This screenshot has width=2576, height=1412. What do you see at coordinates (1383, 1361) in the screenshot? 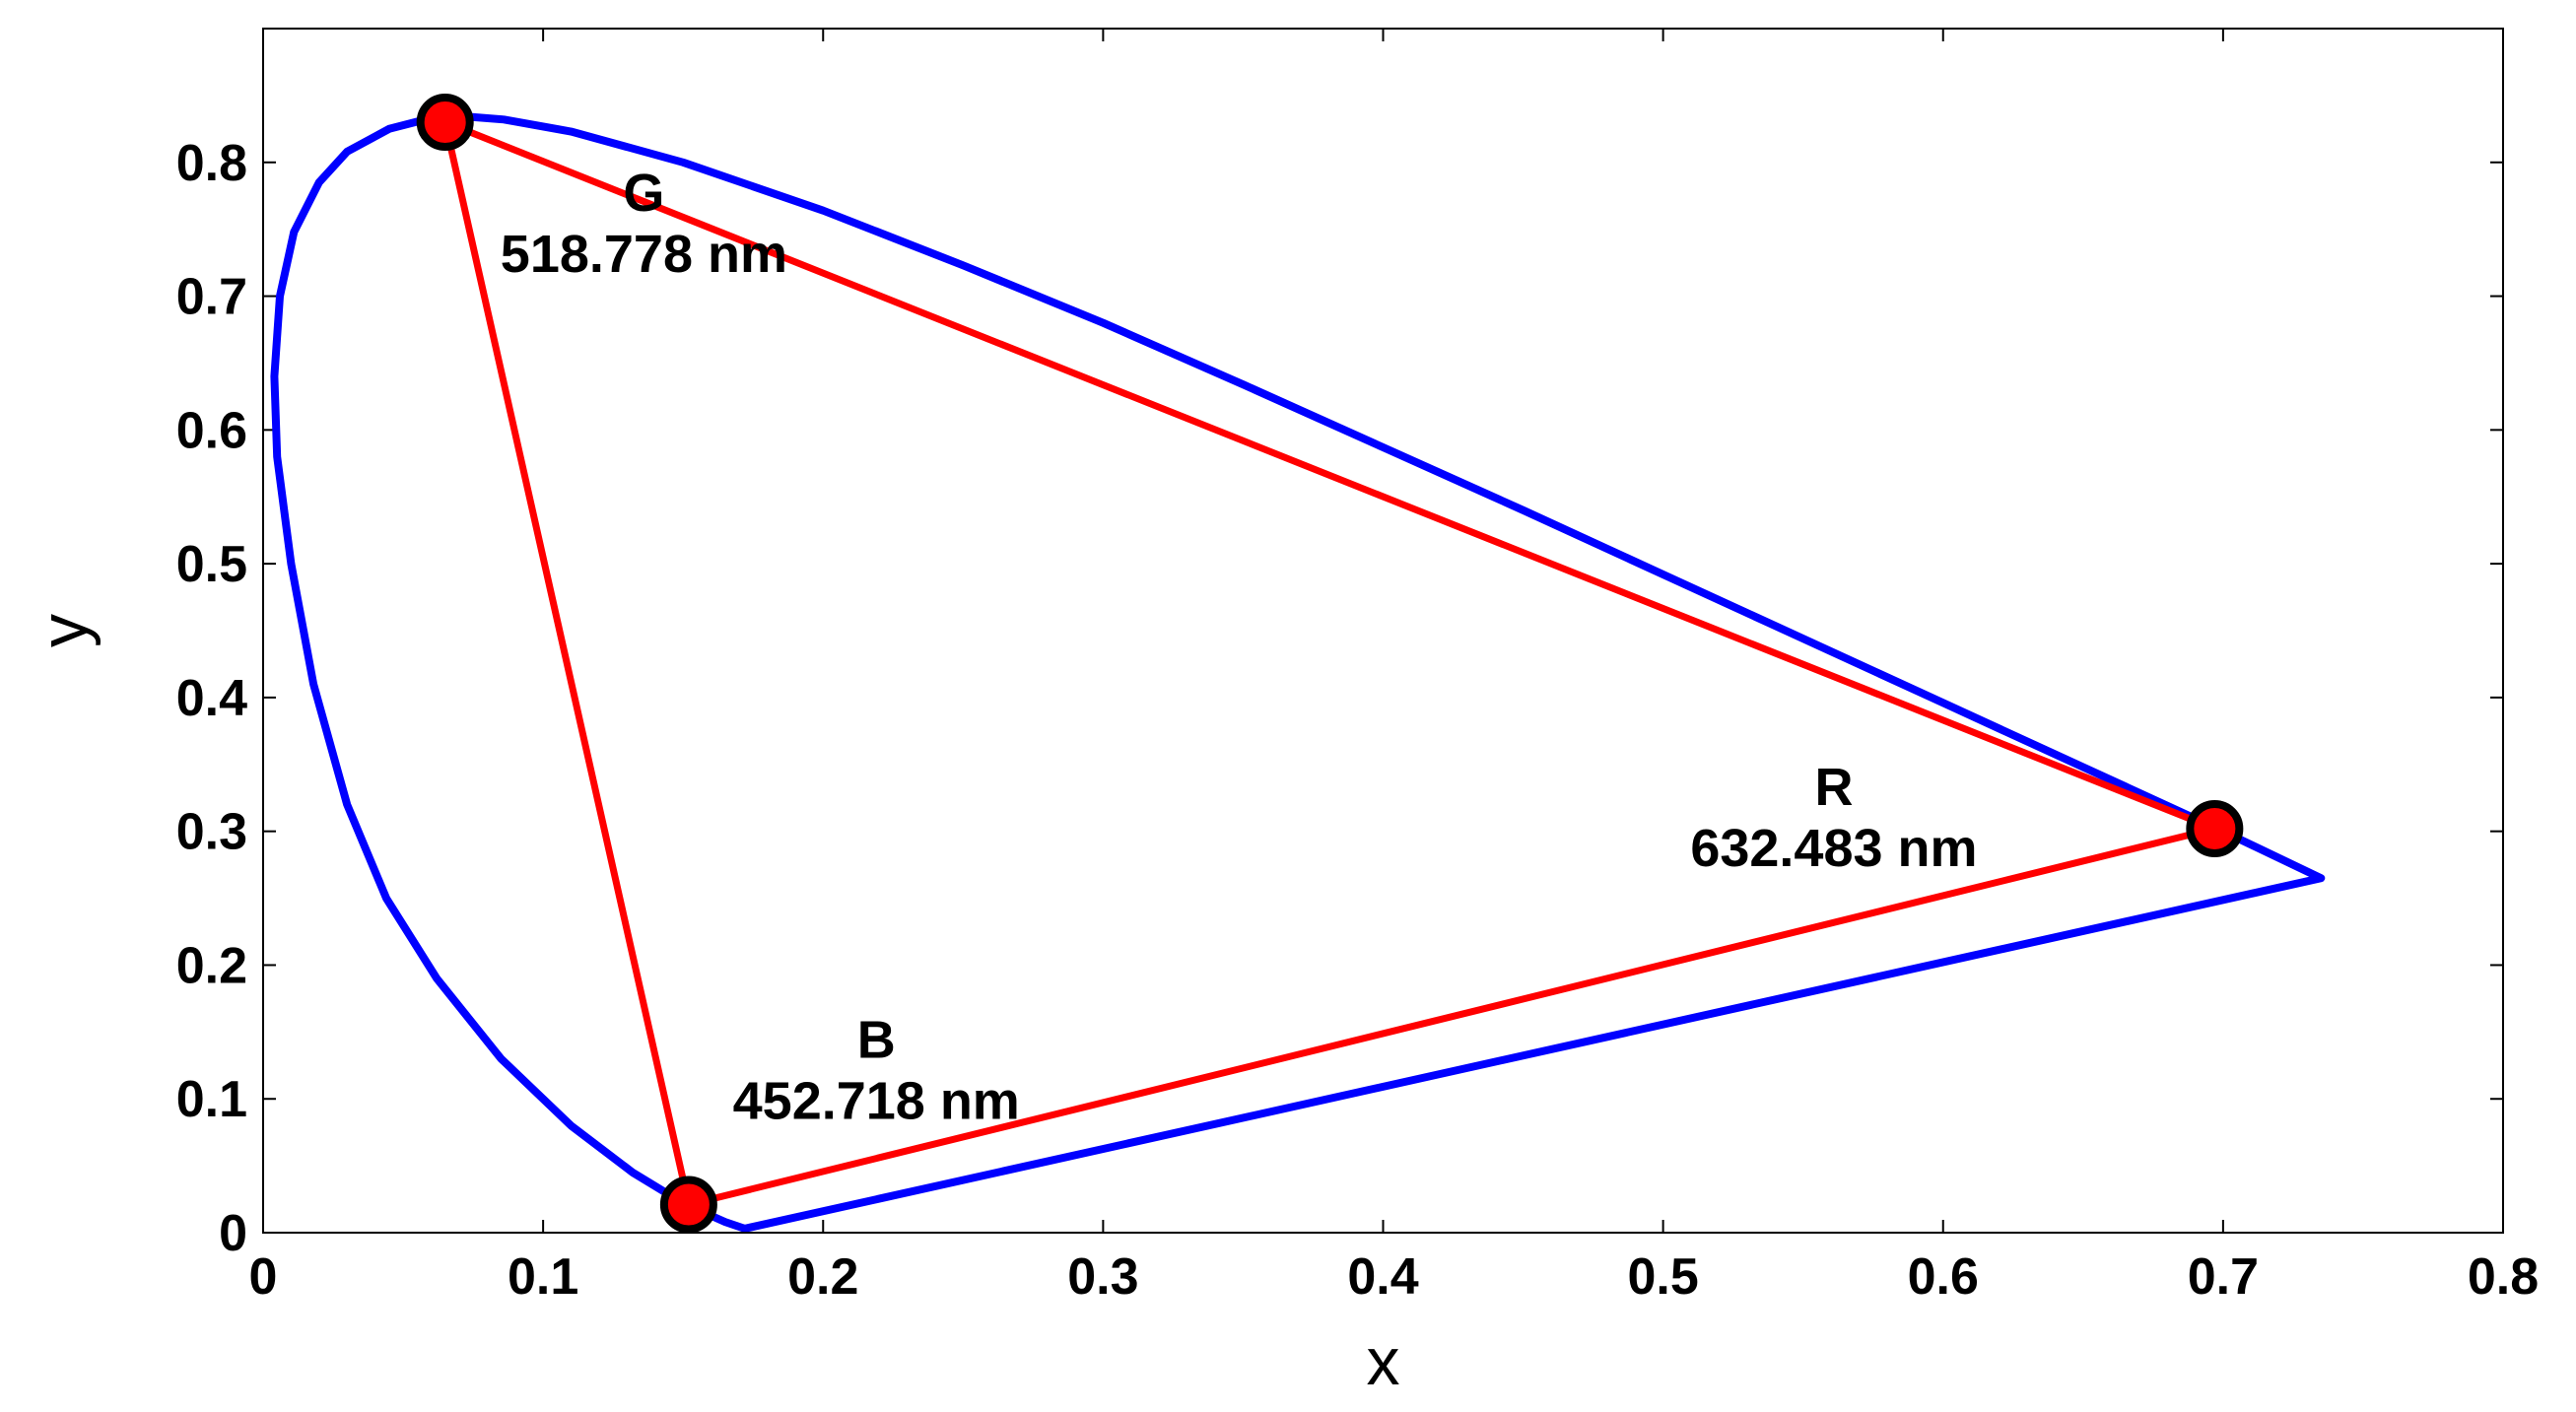
I see `x-axis-title: x` at bounding box center [1383, 1361].